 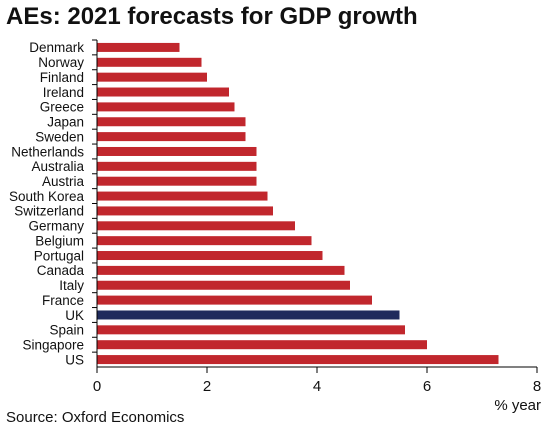 What do you see at coordinates (74, 359) in the screenshot?
I see `category-label-us: US` at bounding box center [74, 359].